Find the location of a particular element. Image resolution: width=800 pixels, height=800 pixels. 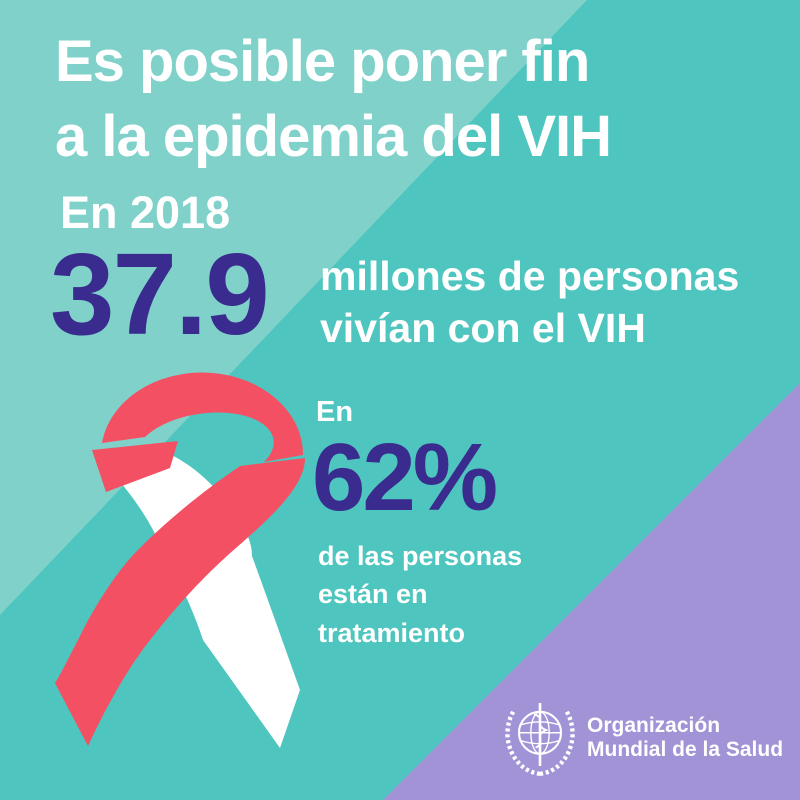

year-label: En 2018 is located at coordinates (145, 212).